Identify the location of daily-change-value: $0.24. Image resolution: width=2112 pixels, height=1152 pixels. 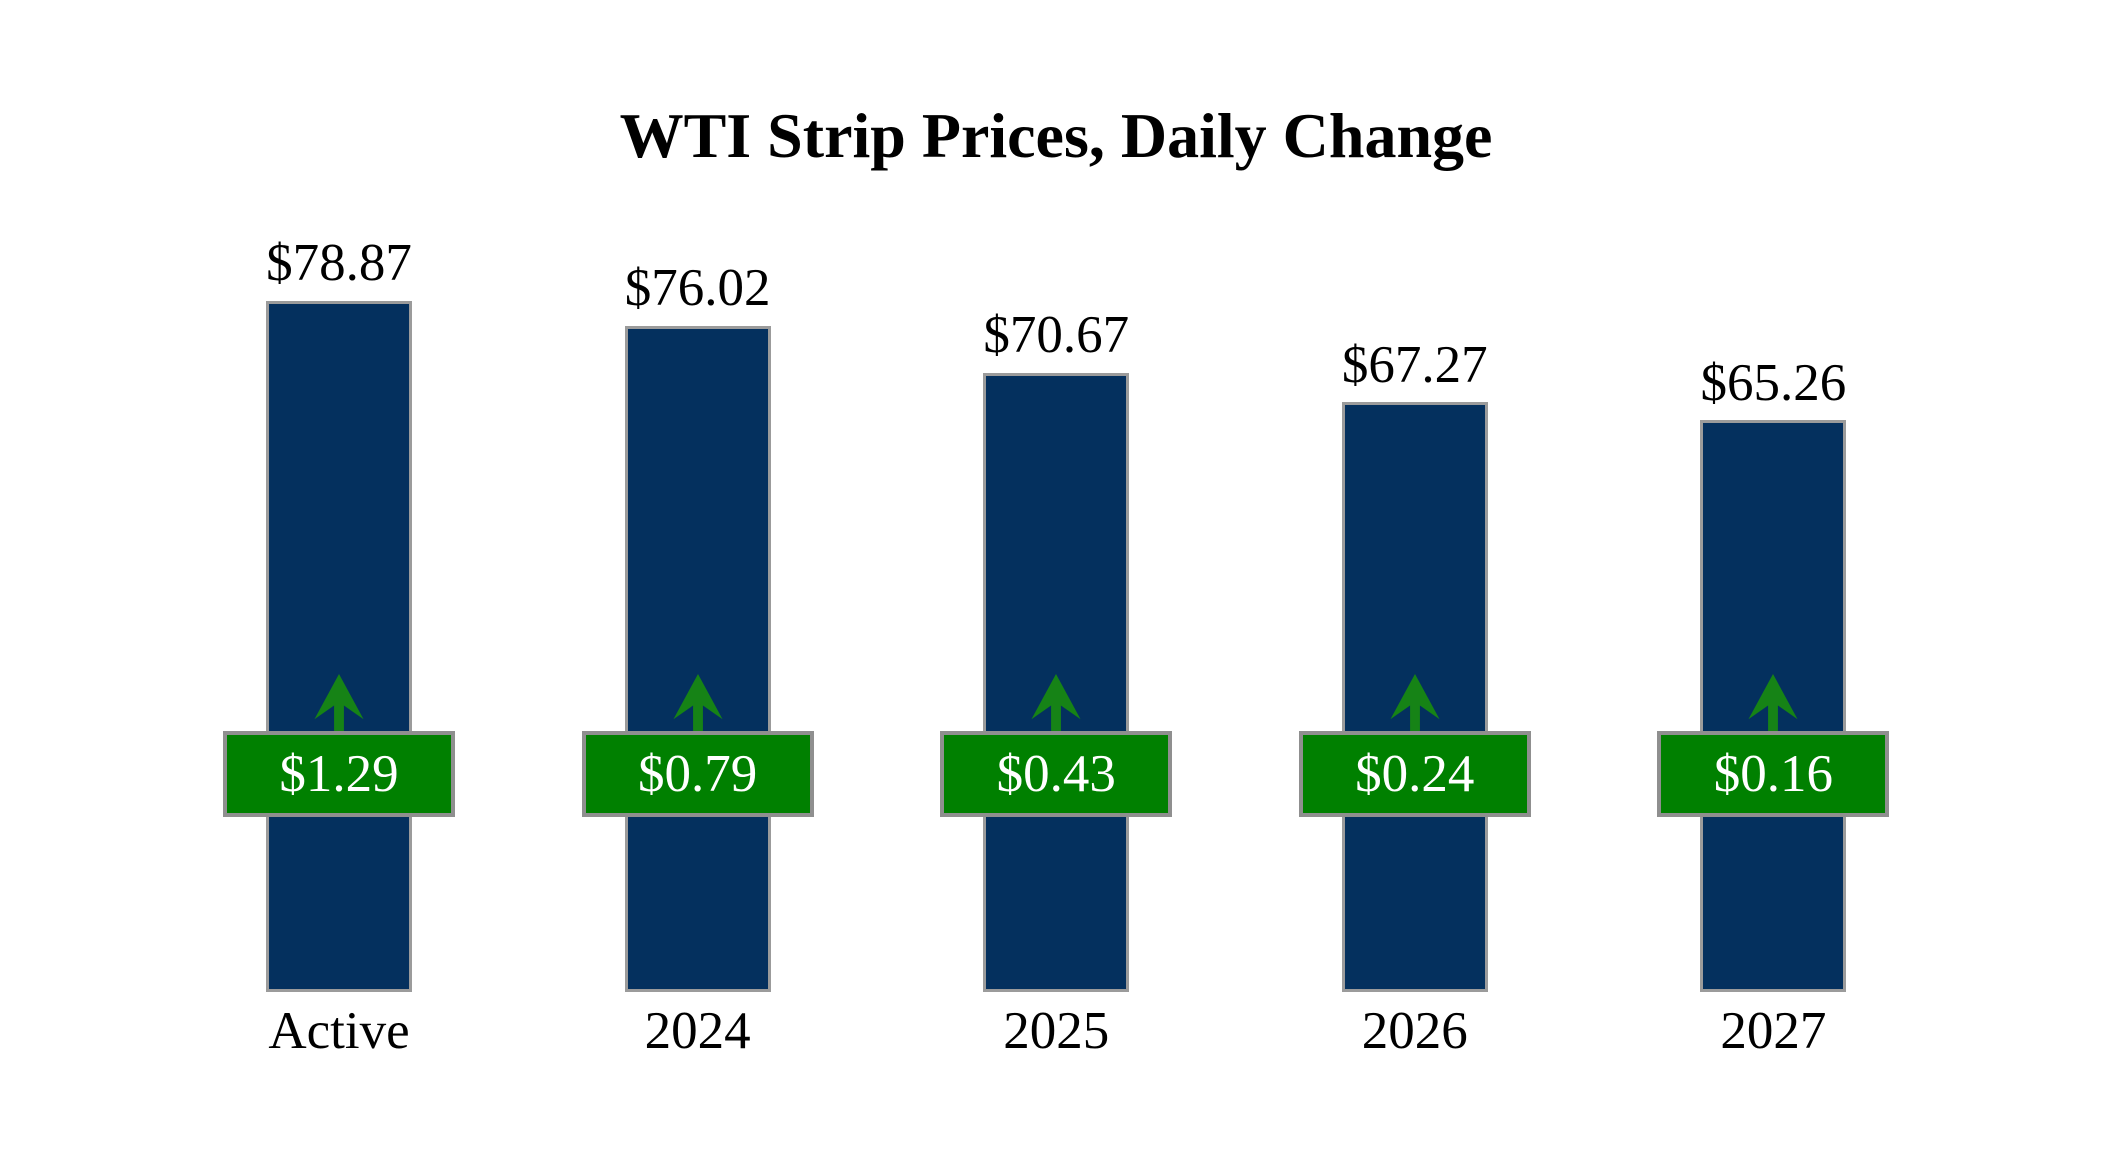
(1415, 773).